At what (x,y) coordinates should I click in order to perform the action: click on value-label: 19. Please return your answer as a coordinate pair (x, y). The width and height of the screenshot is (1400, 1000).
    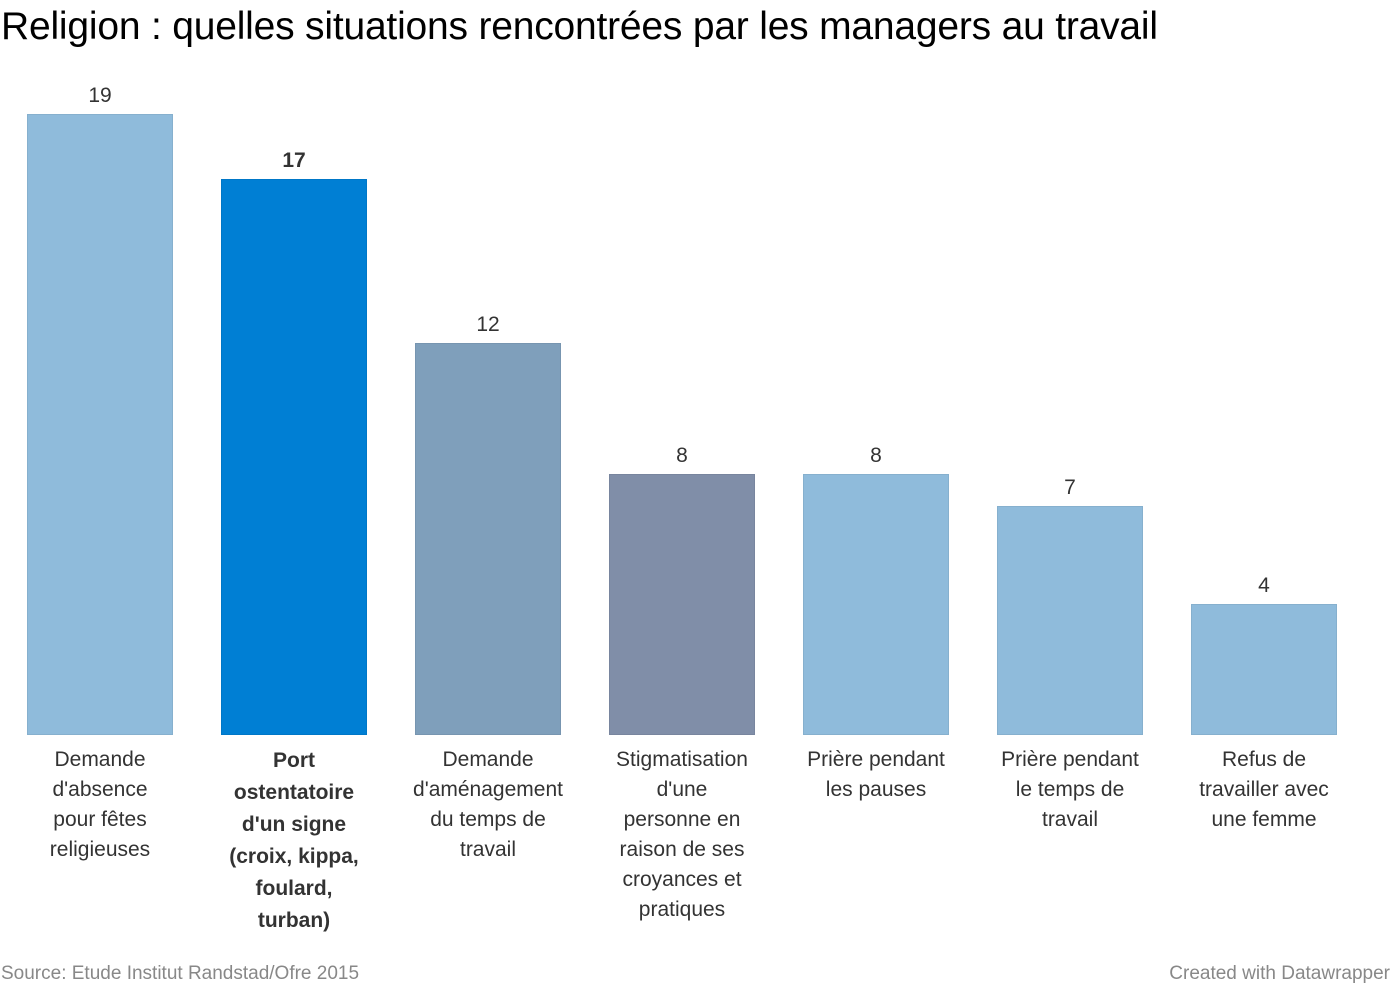
    Looking at the image, I should click on (100, 95).